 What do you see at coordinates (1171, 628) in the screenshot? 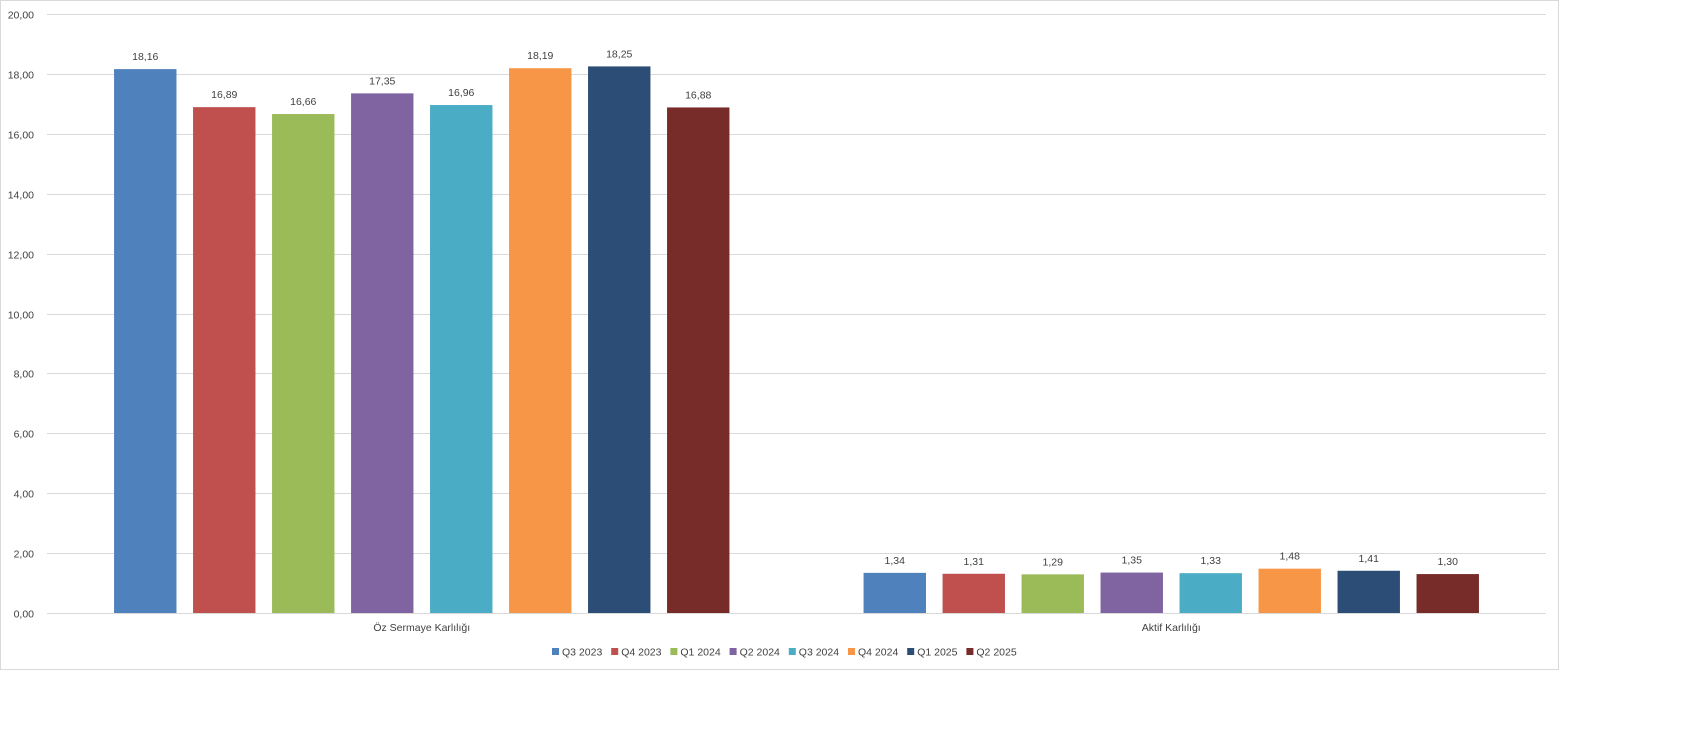
I see `x-category-label: Aktif Karlılığı` at bounding box center [1171, 628].